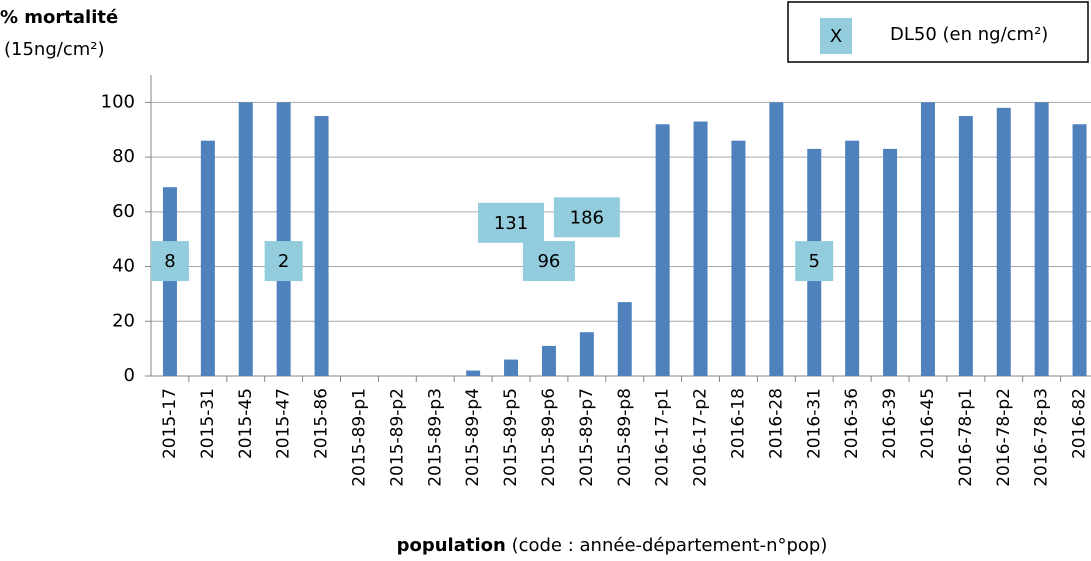 The height and width of the screenshot is (561, 1091). What do you see at coordinates (451, 545) in the screenshot?
I see `x-axis-title-bold: population` at bounding box center [451, 545].